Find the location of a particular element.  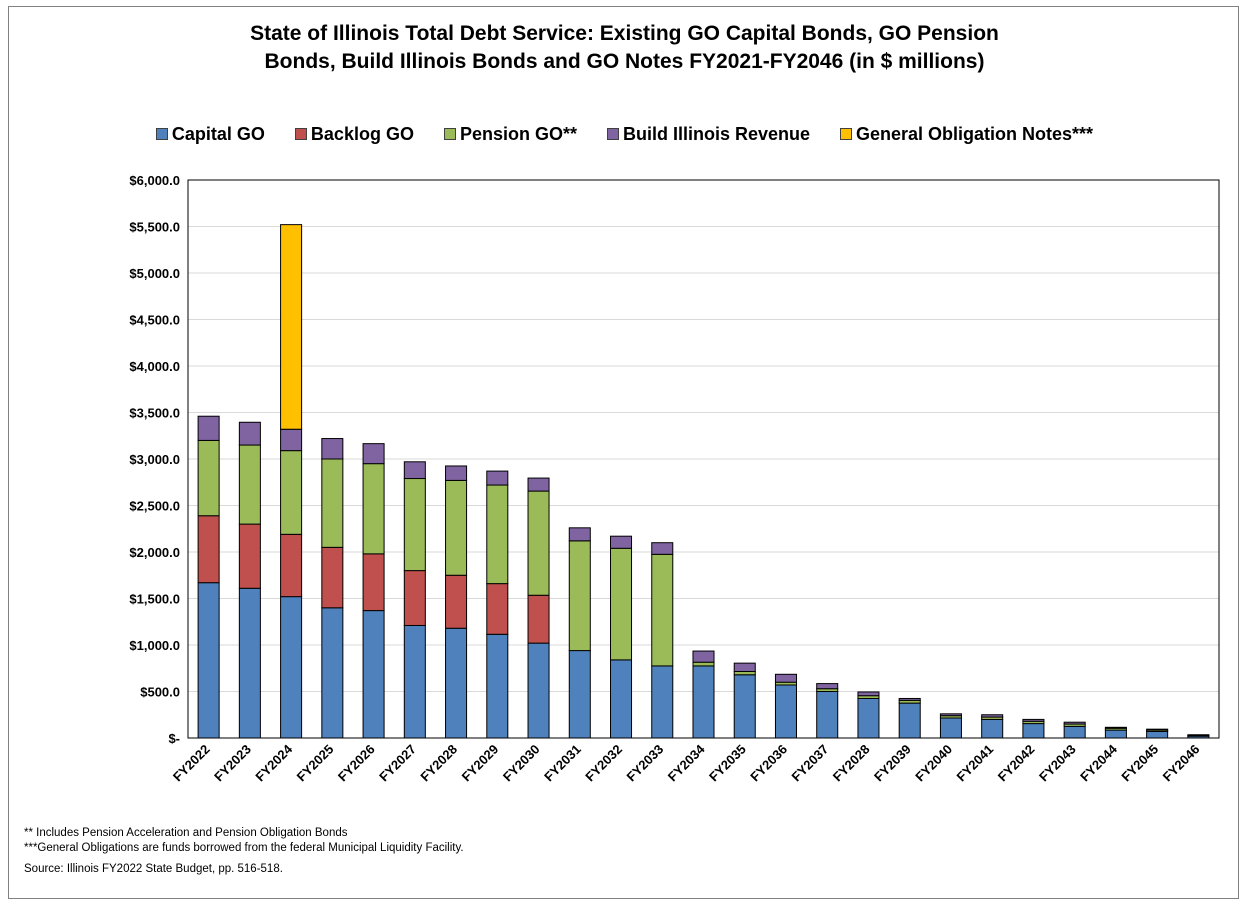

y-tick-label: $5,000.0 is located at coordinates (154, 273).